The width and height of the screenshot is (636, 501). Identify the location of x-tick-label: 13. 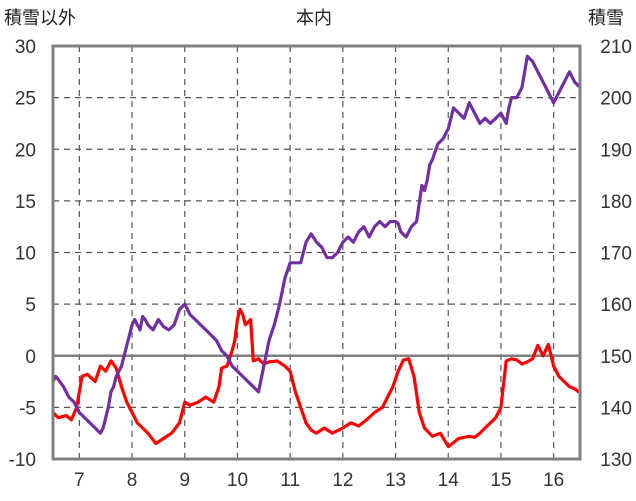
(395, 480).